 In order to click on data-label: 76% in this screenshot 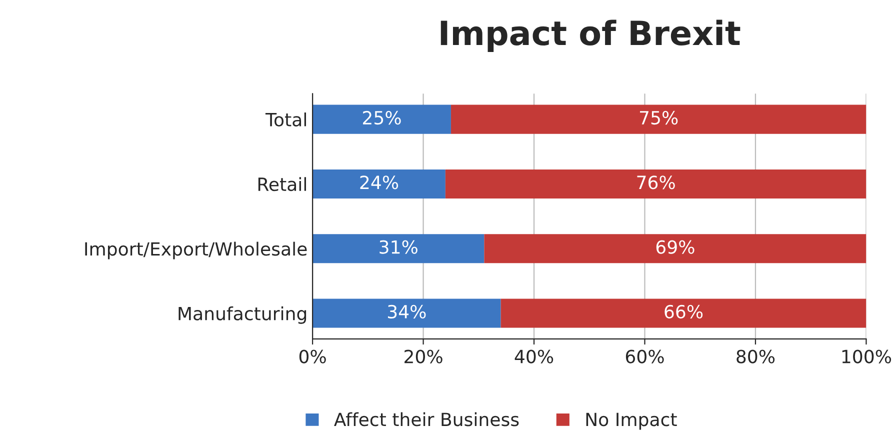, I will do `click(656, 183)`.